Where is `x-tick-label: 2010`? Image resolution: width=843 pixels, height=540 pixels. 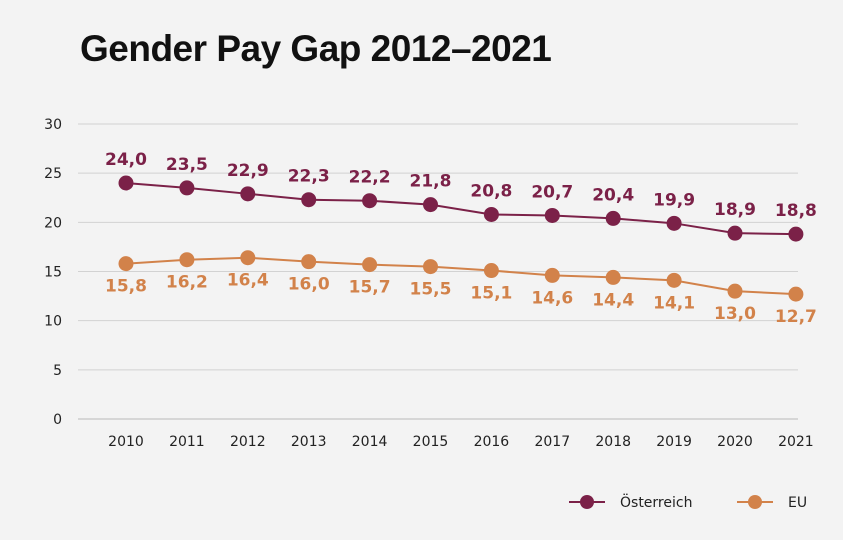
x-tick-label: 2010 is located at coordinates (126, 442).